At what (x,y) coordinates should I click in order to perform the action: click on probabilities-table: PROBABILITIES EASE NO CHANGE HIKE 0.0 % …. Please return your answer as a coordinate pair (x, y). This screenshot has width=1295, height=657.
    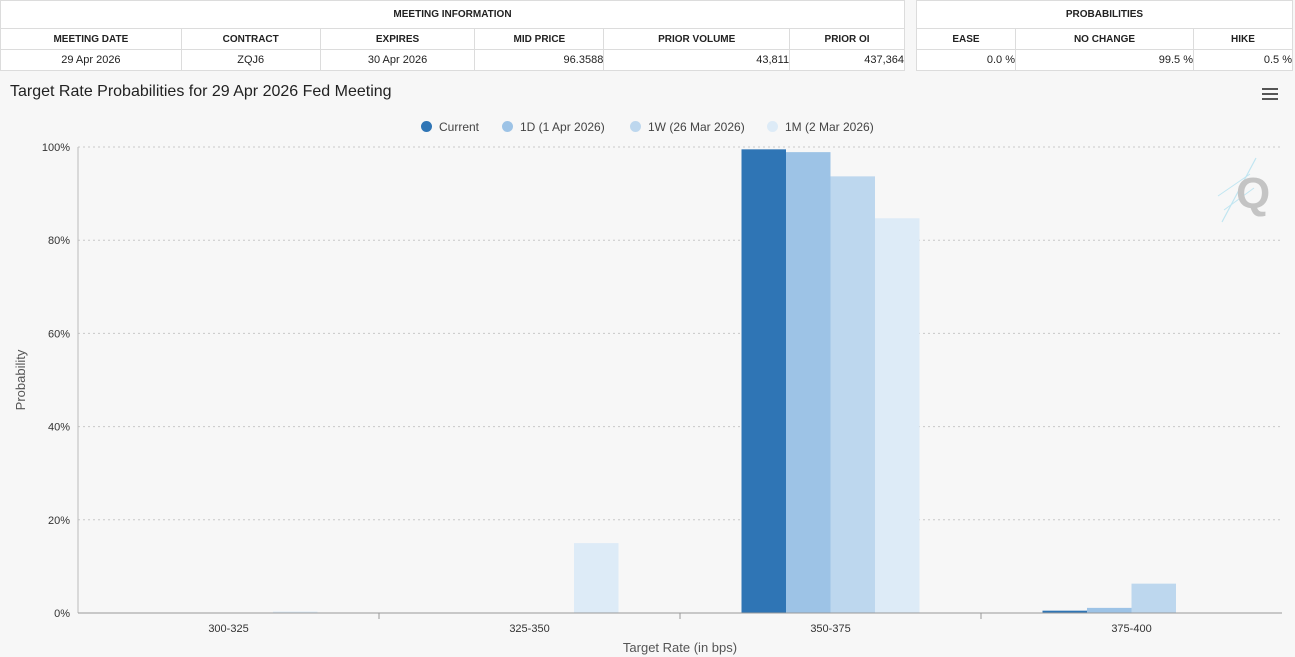
    Looking at the image, I should click on (1104, 35).